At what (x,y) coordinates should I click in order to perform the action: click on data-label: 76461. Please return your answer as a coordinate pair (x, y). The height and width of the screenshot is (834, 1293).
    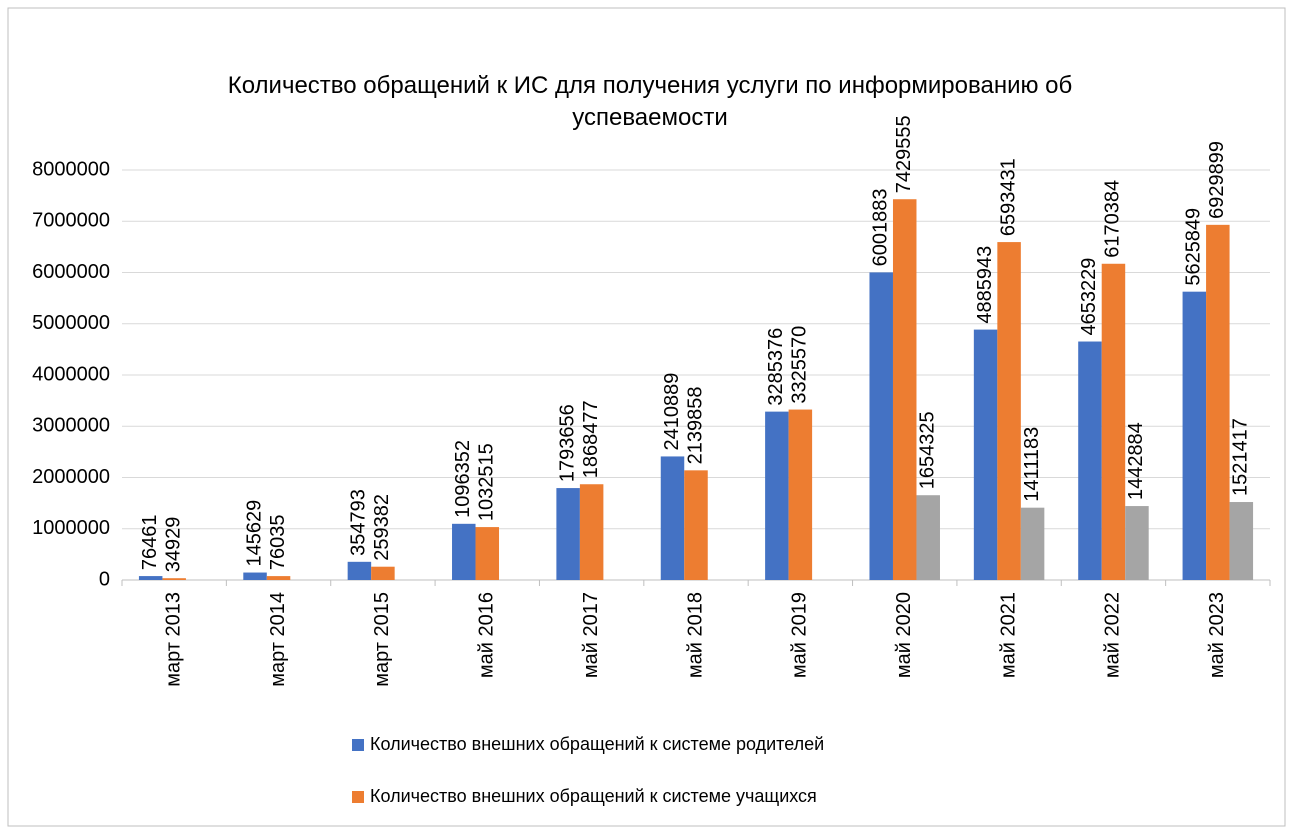
    Looking at the image, I should click on (150, 542).